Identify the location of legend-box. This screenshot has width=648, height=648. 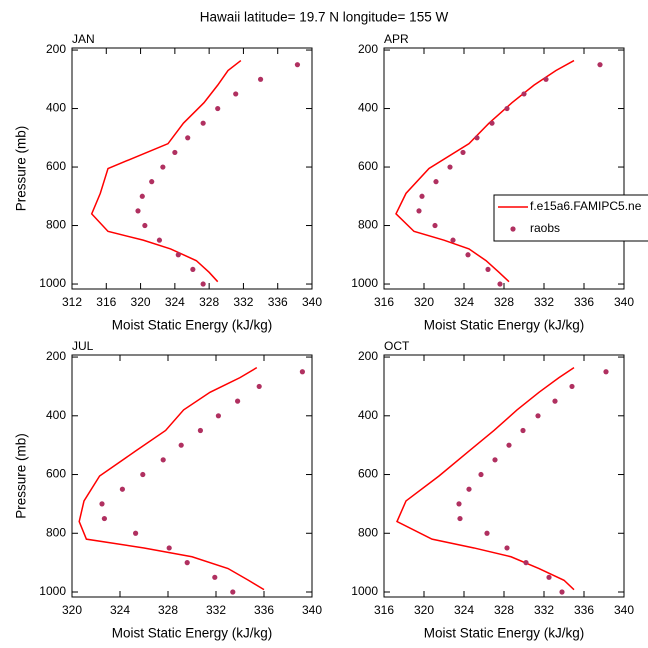
(570, 218).